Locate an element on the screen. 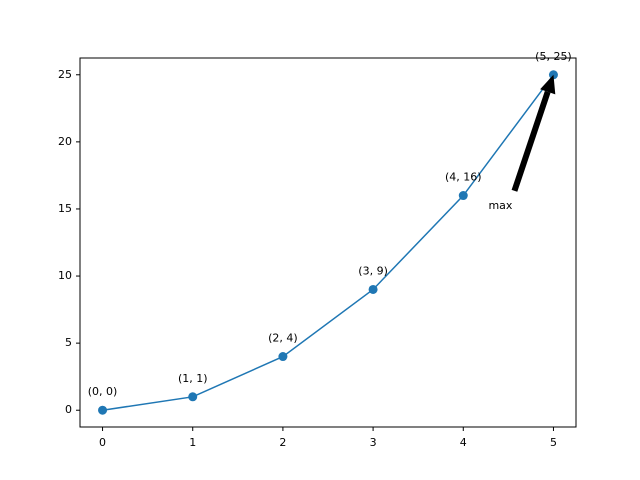 Image resolution: width=640 pixels, height=480 pixels. x-tick-label: 0 is located at coordinates (102, 442).